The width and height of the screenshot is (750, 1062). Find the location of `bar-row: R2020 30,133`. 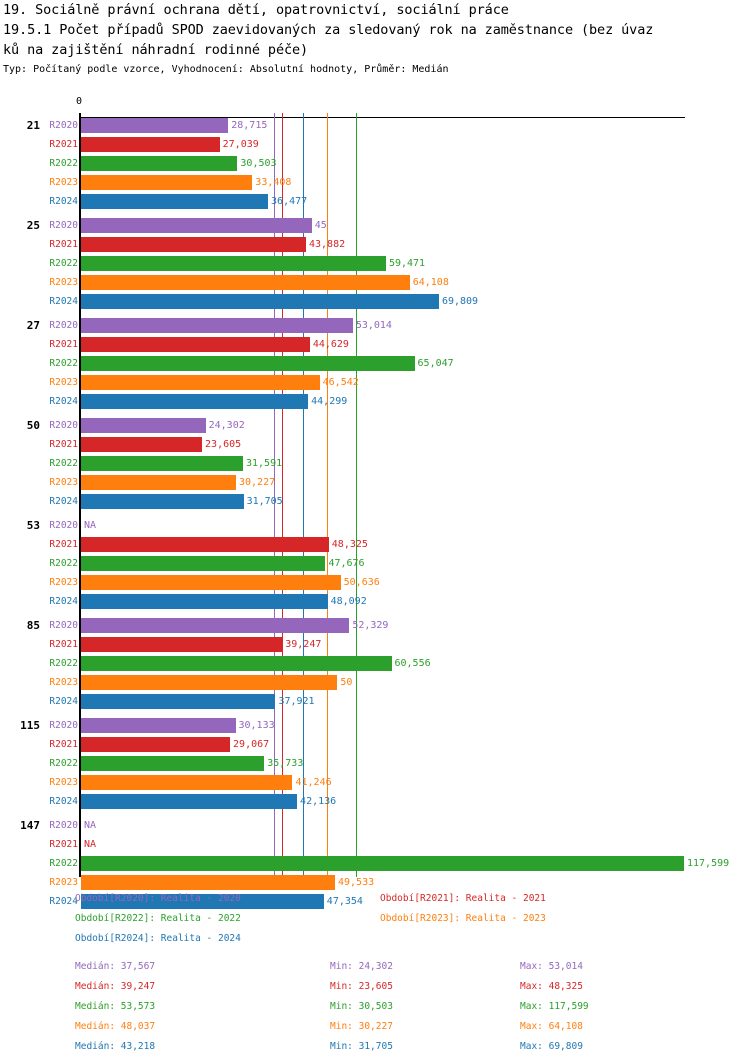

bar-row: R2020 30,133 is located at coordinates (375, 727).